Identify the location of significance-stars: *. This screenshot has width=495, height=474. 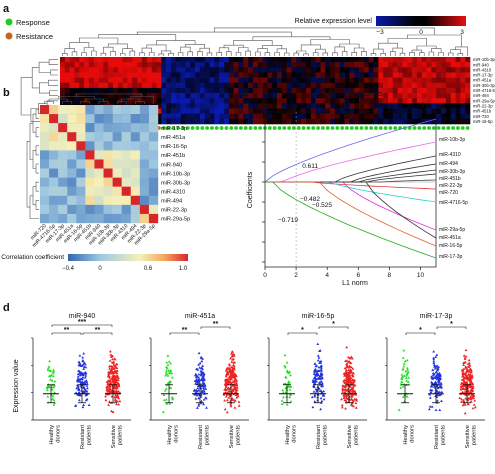
(420, 330).